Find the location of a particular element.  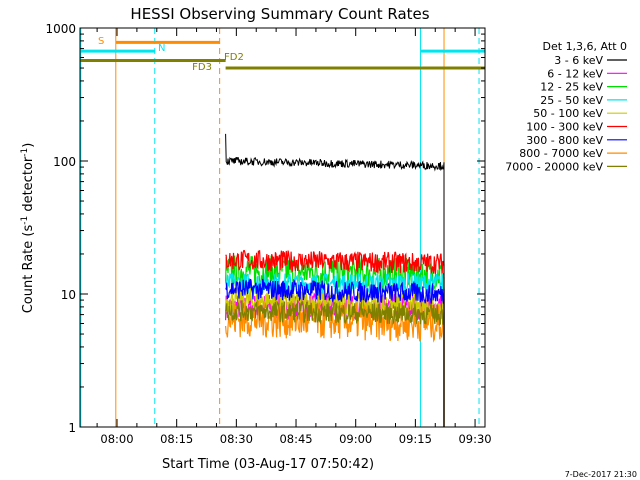

legend-label-5: 100 - 300 keV is located at coordinates (564, 127).